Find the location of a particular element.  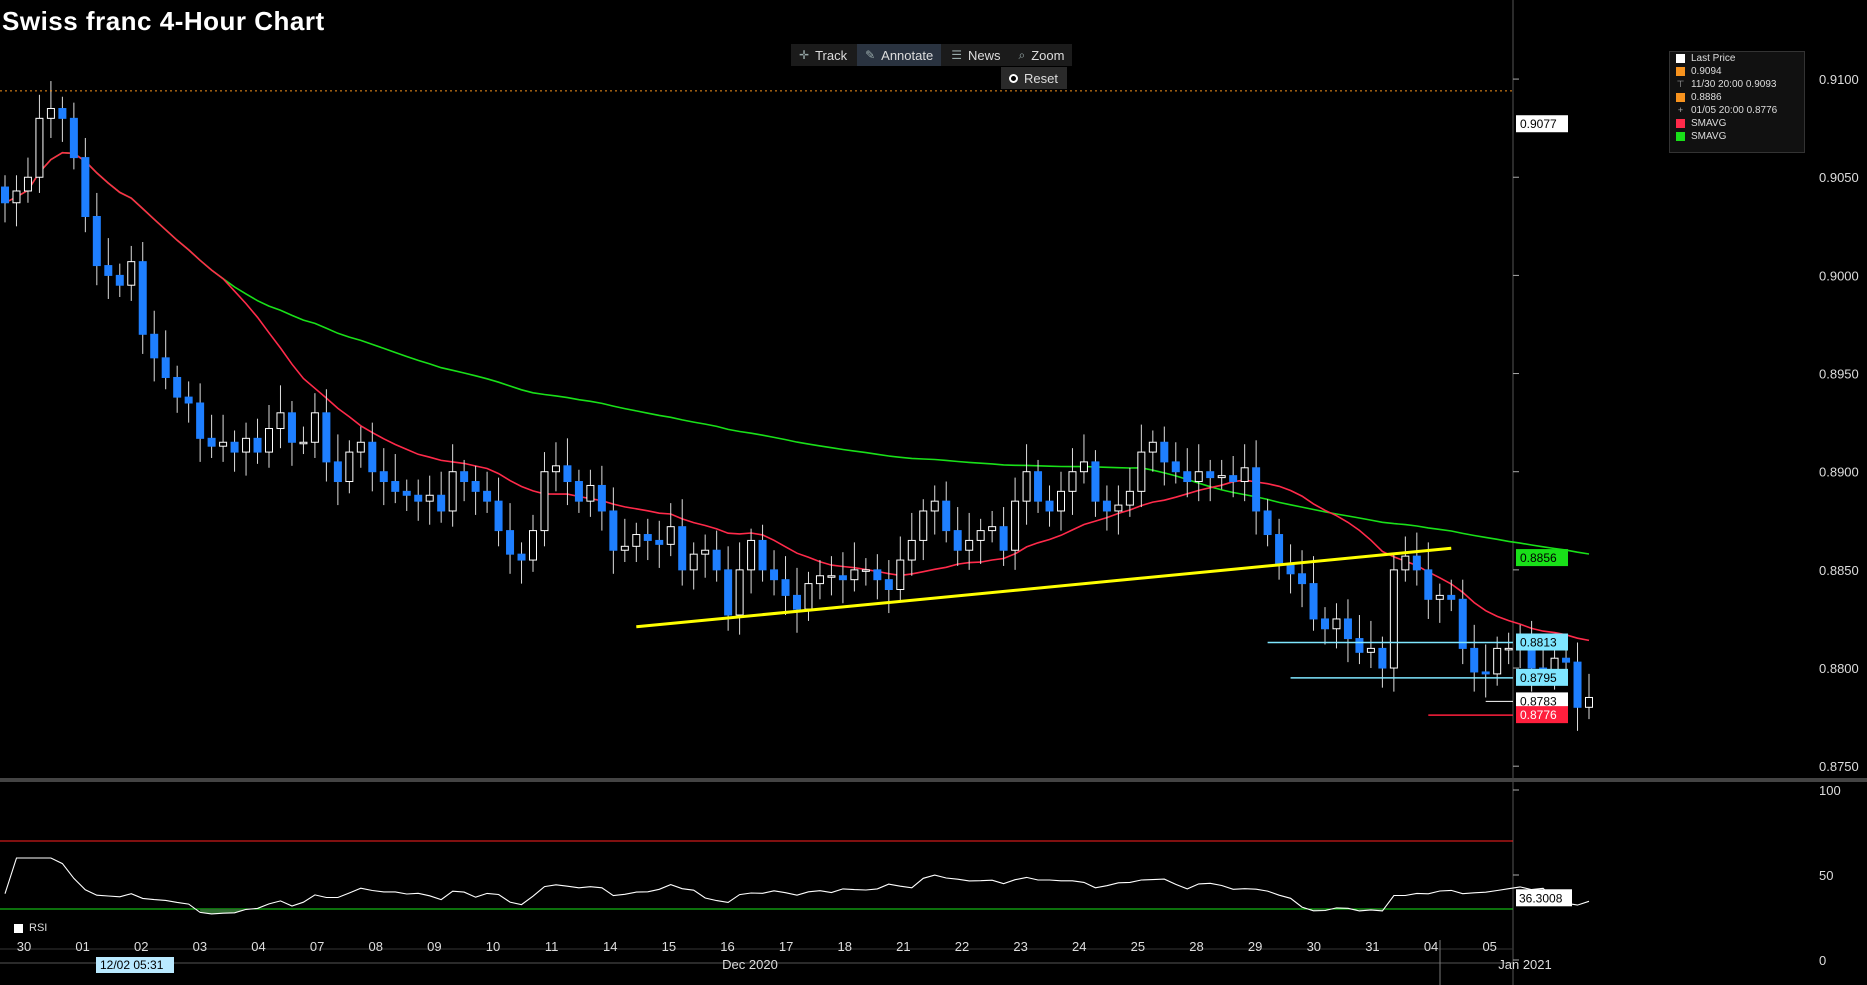

x-tick-label: 29 is located at coordinates (1255, 946).